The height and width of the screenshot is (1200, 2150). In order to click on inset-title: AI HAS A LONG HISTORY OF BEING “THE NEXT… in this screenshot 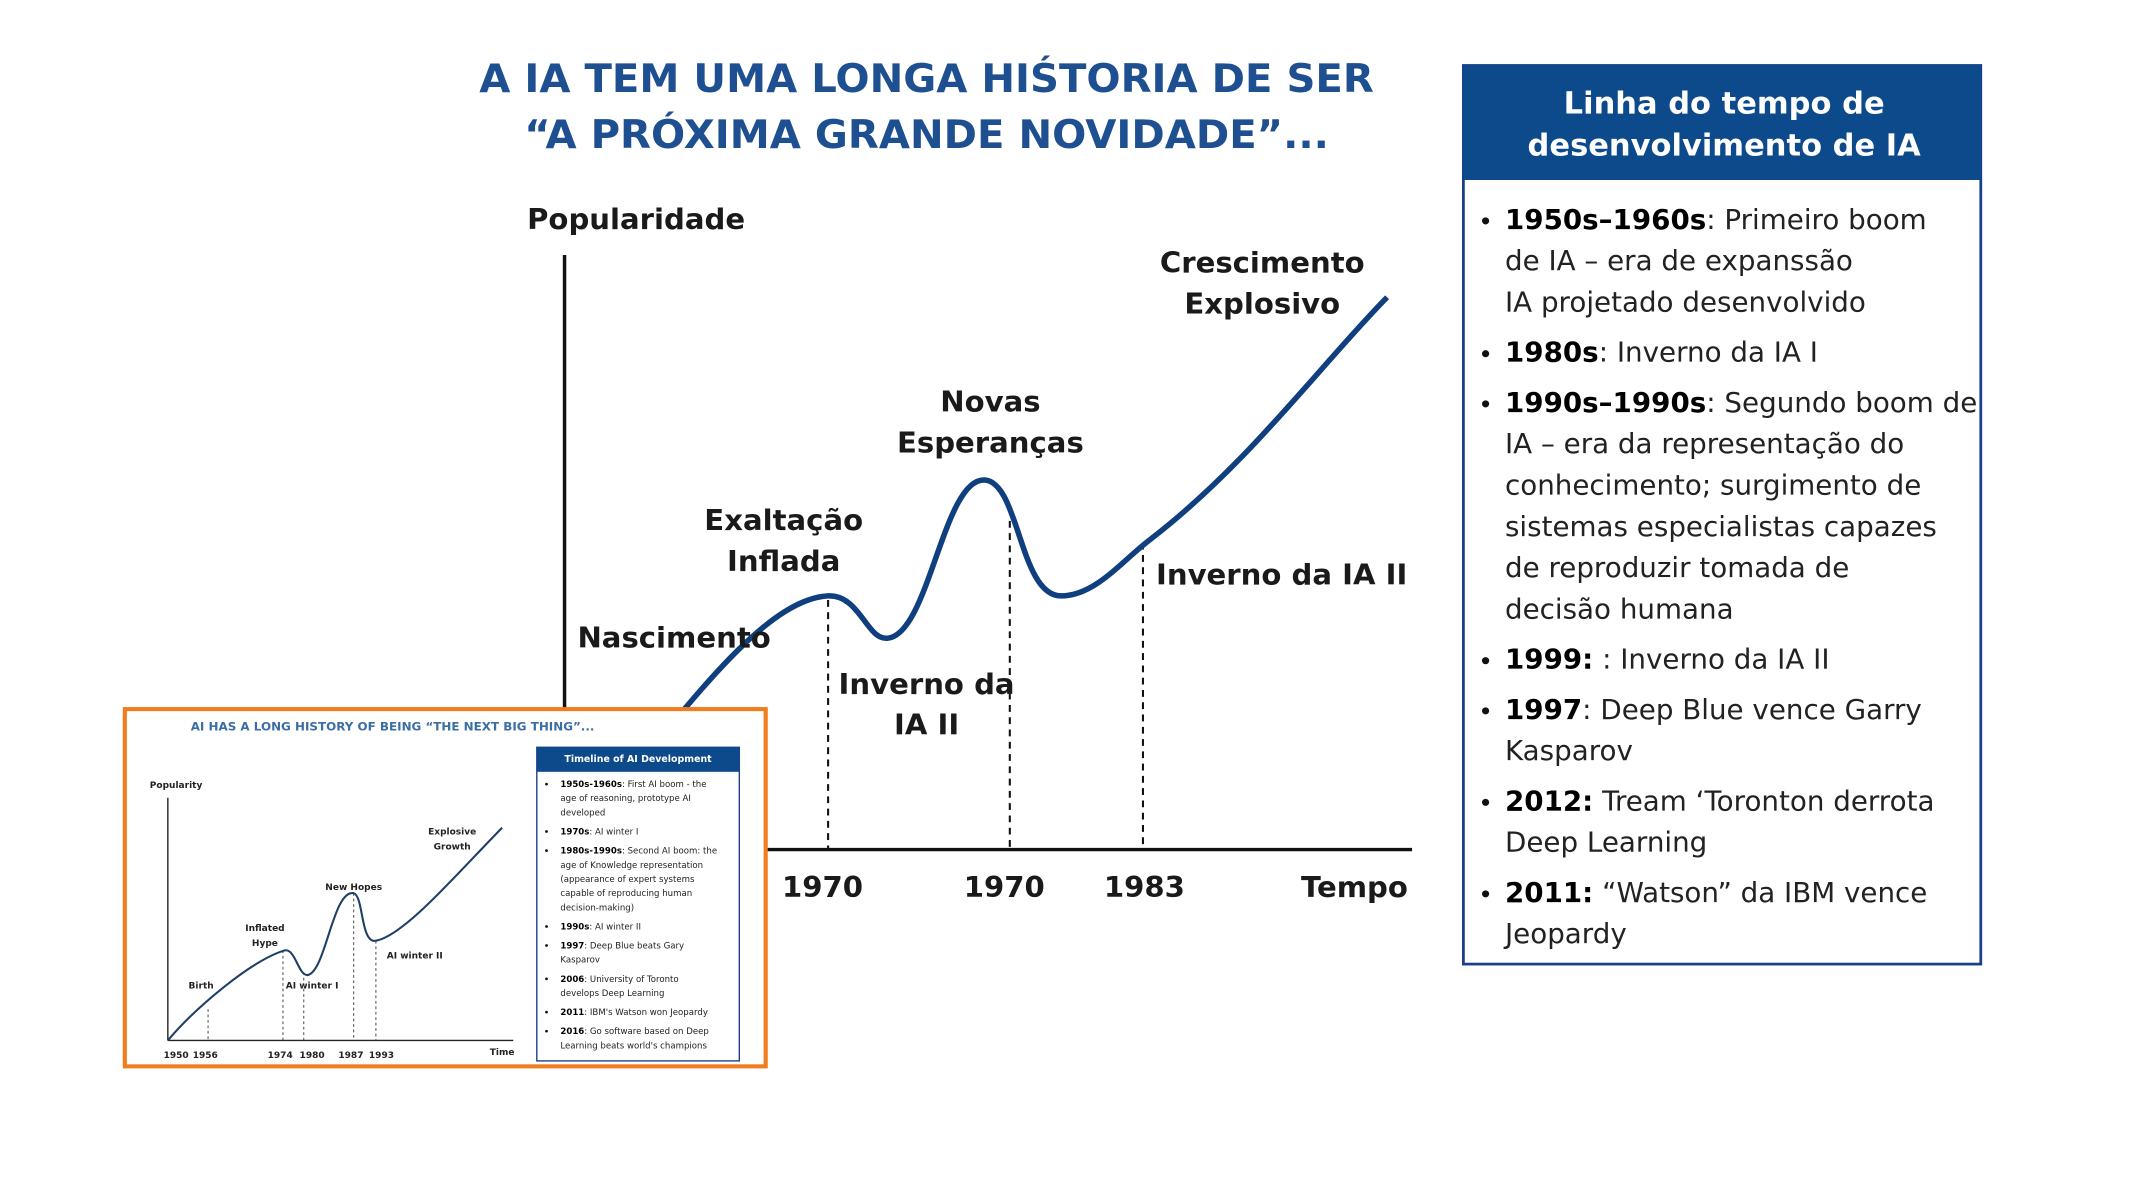, I will do `click(393, 726)`.